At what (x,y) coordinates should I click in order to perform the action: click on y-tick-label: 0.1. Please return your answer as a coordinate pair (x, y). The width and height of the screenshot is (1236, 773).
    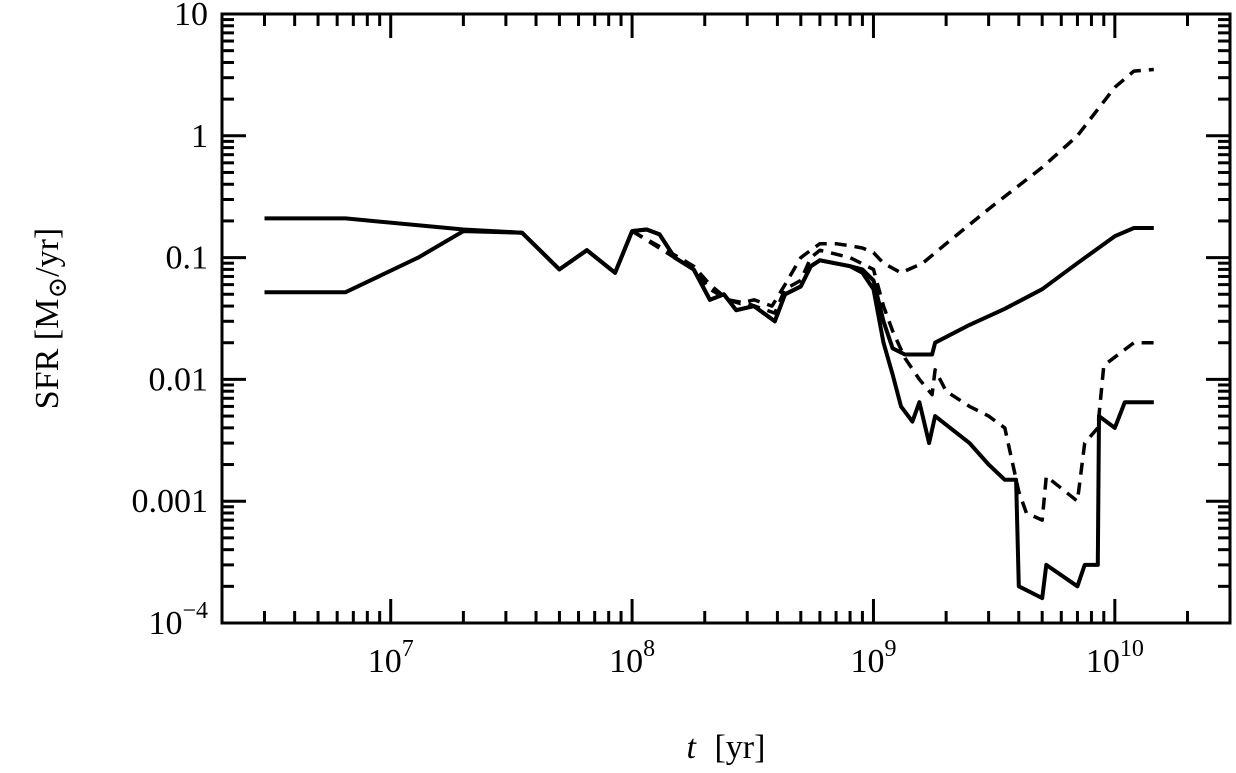
    Looking at the image, I should click on (187, 258).